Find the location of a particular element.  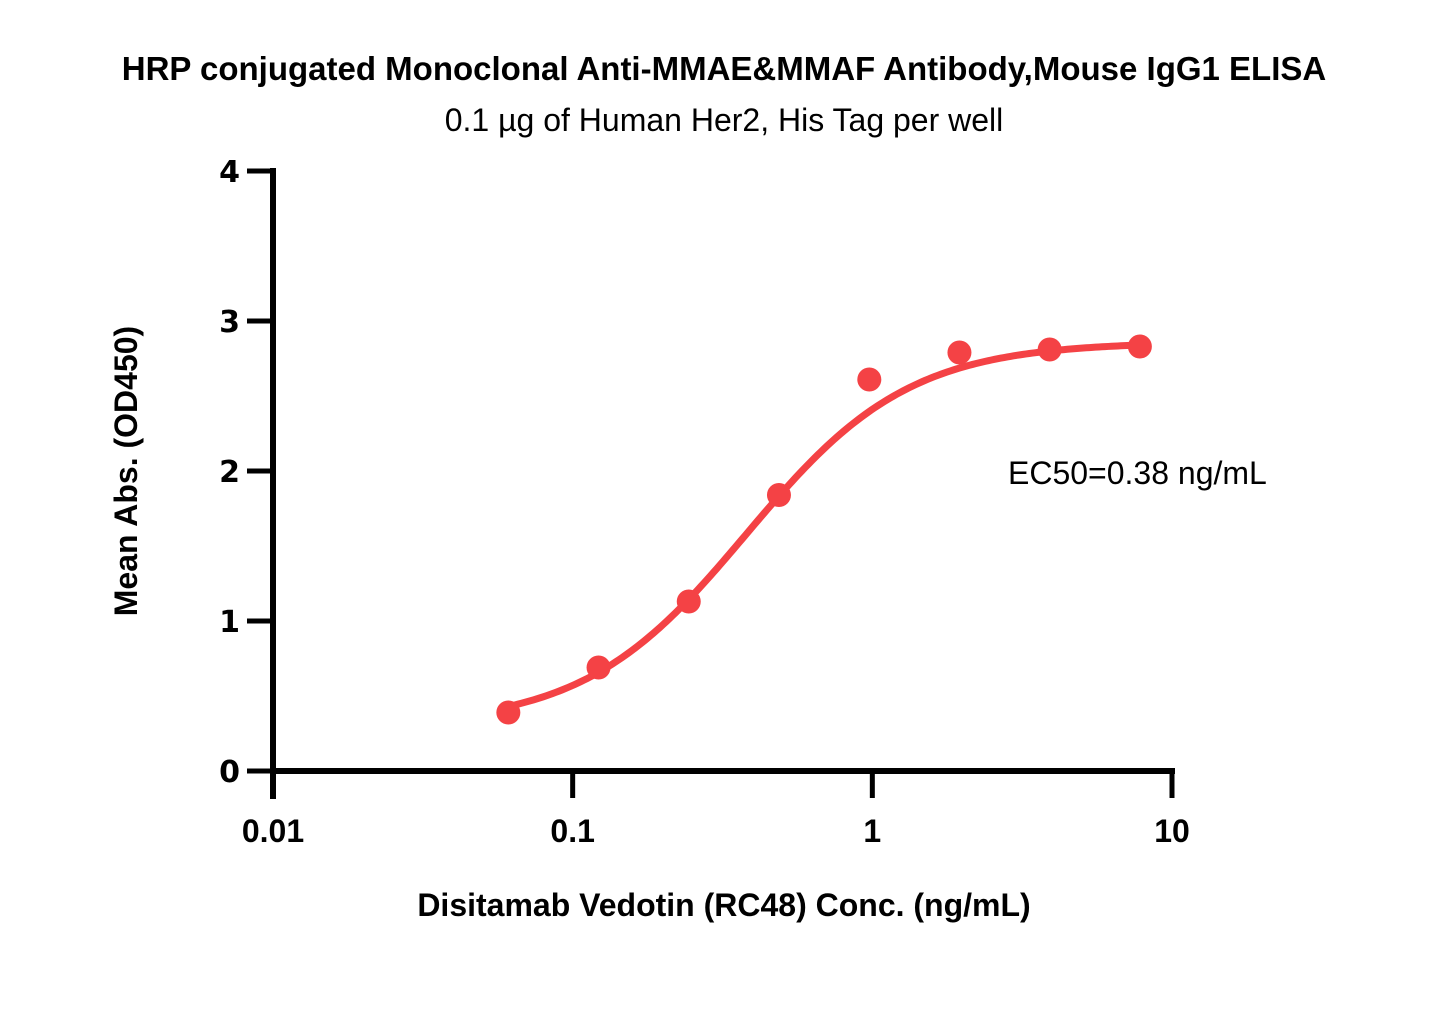

ec50-annotation: EC50=0.38 ng/mL is located at coordinates (1137, 473).